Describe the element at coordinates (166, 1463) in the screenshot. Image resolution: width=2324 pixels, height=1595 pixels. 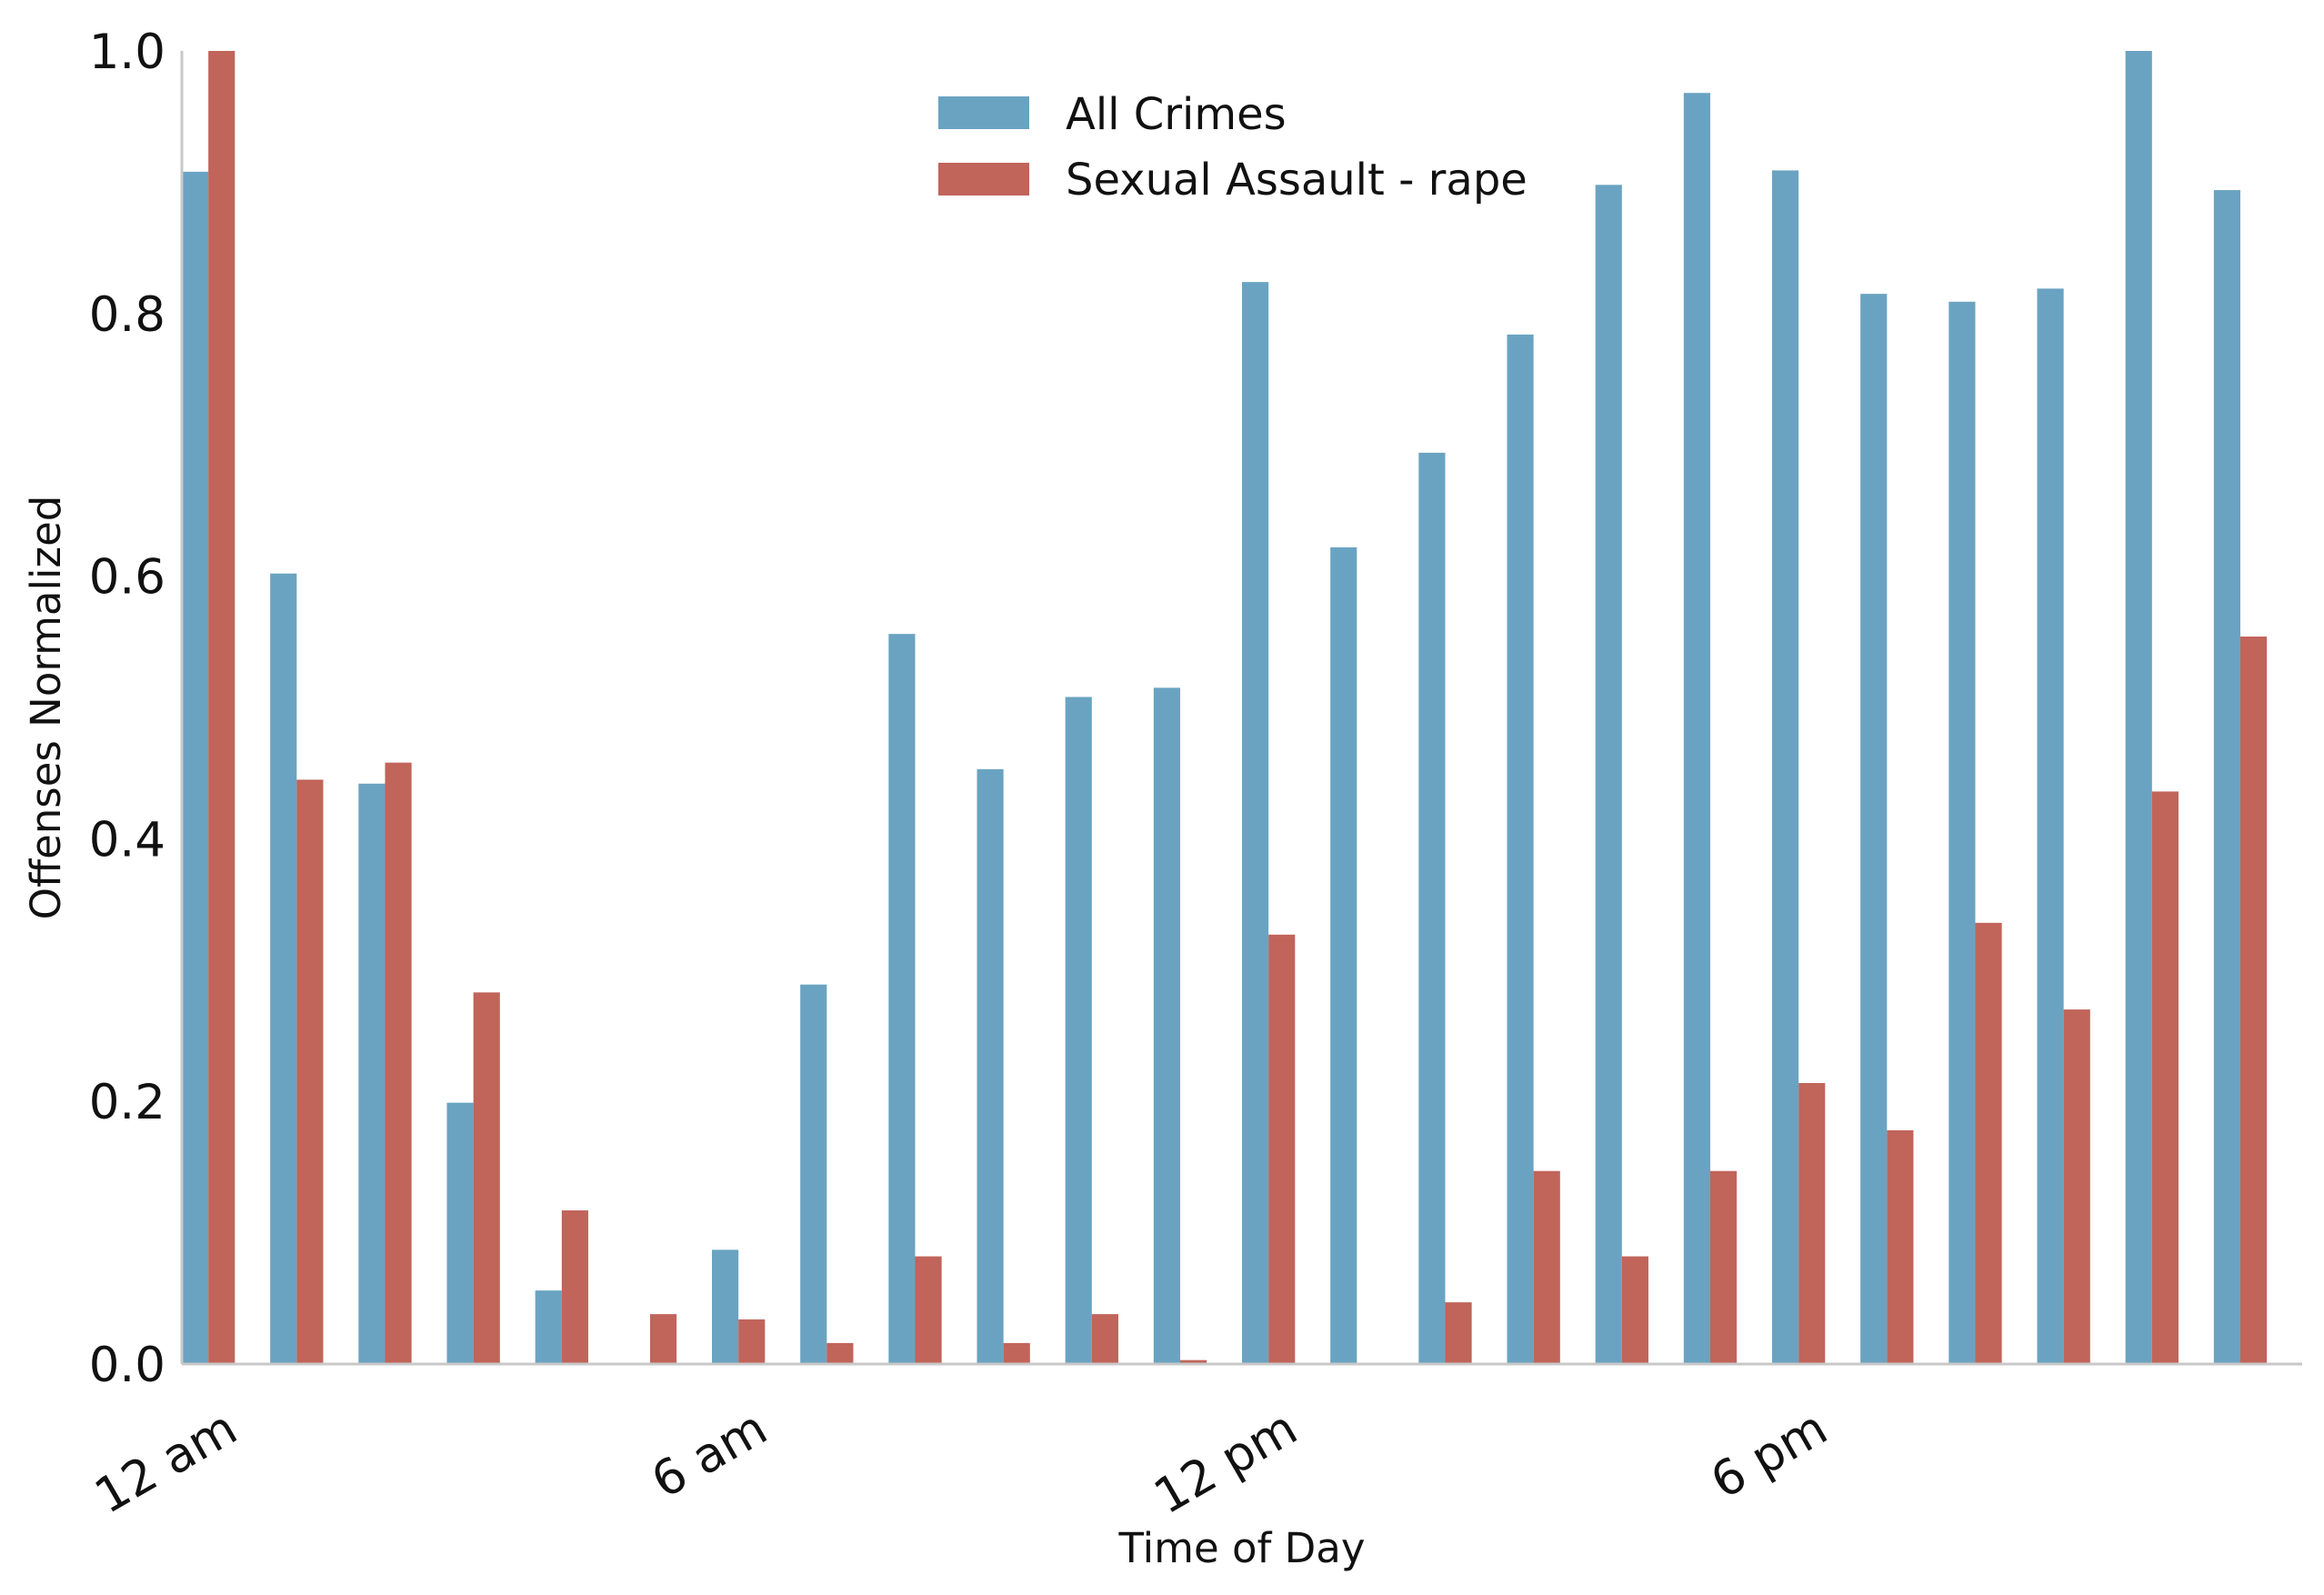
I see `x-tick-label: 12 am` at that location.